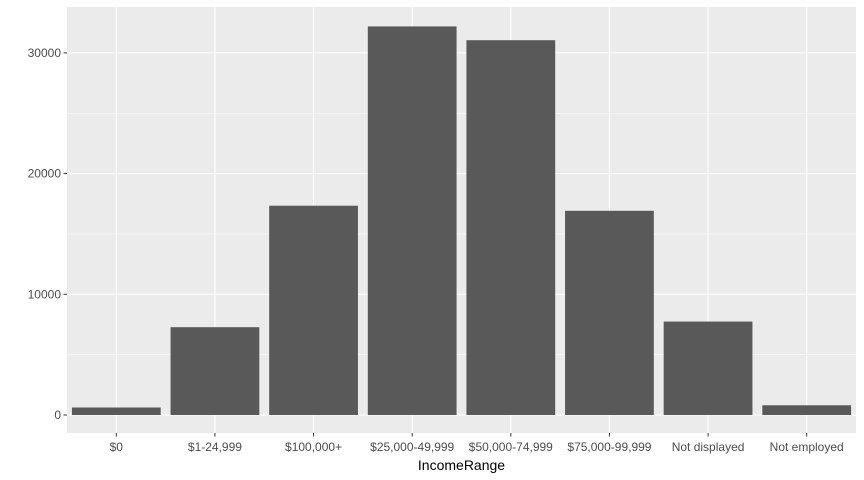 The height and width of the screenshot is (480, 864). What do you see at coordinates (47, 234) in the screenshot?
I see `y-axis: 0 10000 20000 30000` at bounding box center [47, 234].